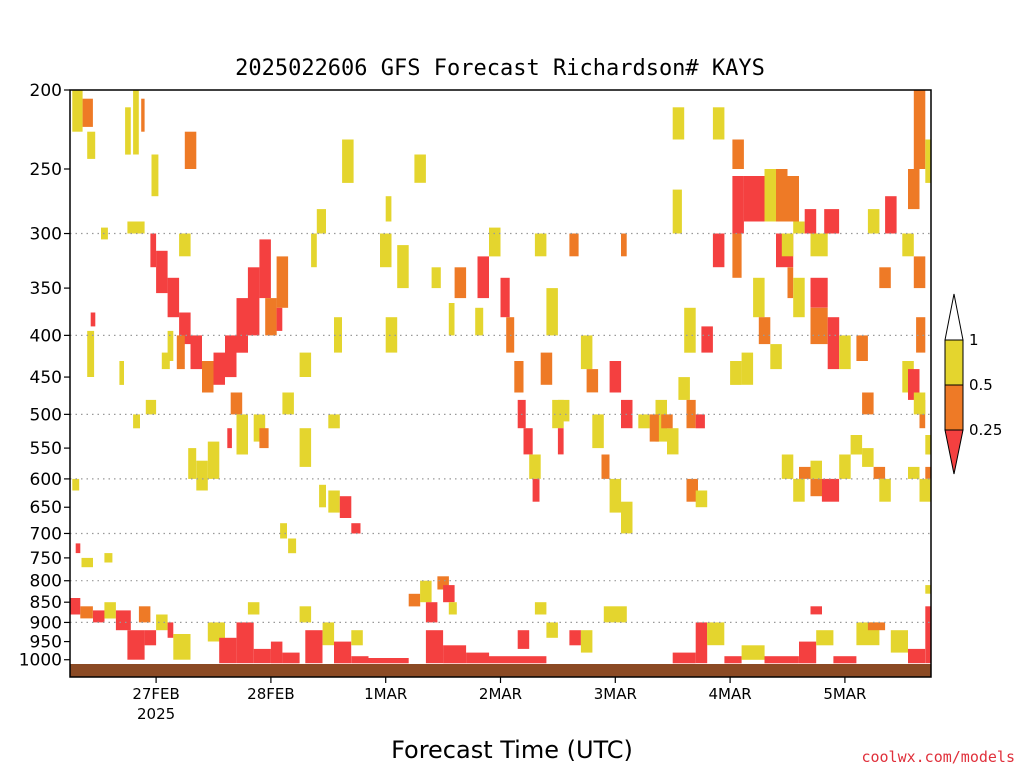 This screenshot has width=1024, height=768. Describe the element at coordinates (974, 340) in the screenshot. I see `legend-label-1: 1` at that location.